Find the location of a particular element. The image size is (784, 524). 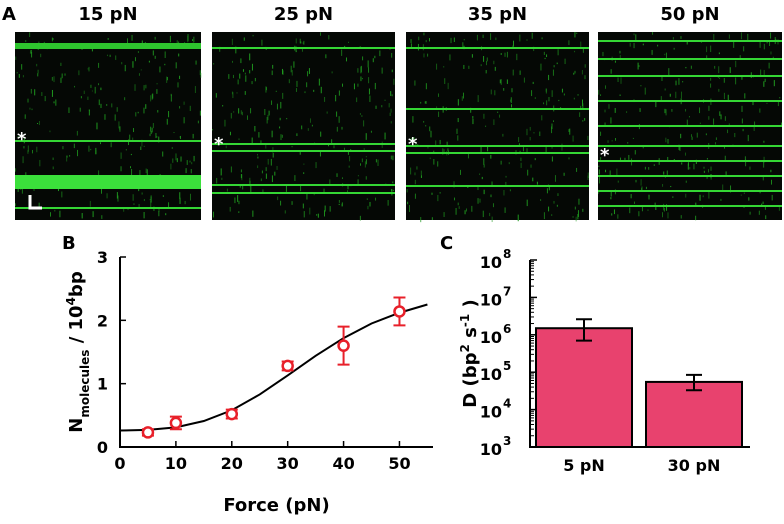

tick-exponent: 6 is located at coordinates (507, 329).